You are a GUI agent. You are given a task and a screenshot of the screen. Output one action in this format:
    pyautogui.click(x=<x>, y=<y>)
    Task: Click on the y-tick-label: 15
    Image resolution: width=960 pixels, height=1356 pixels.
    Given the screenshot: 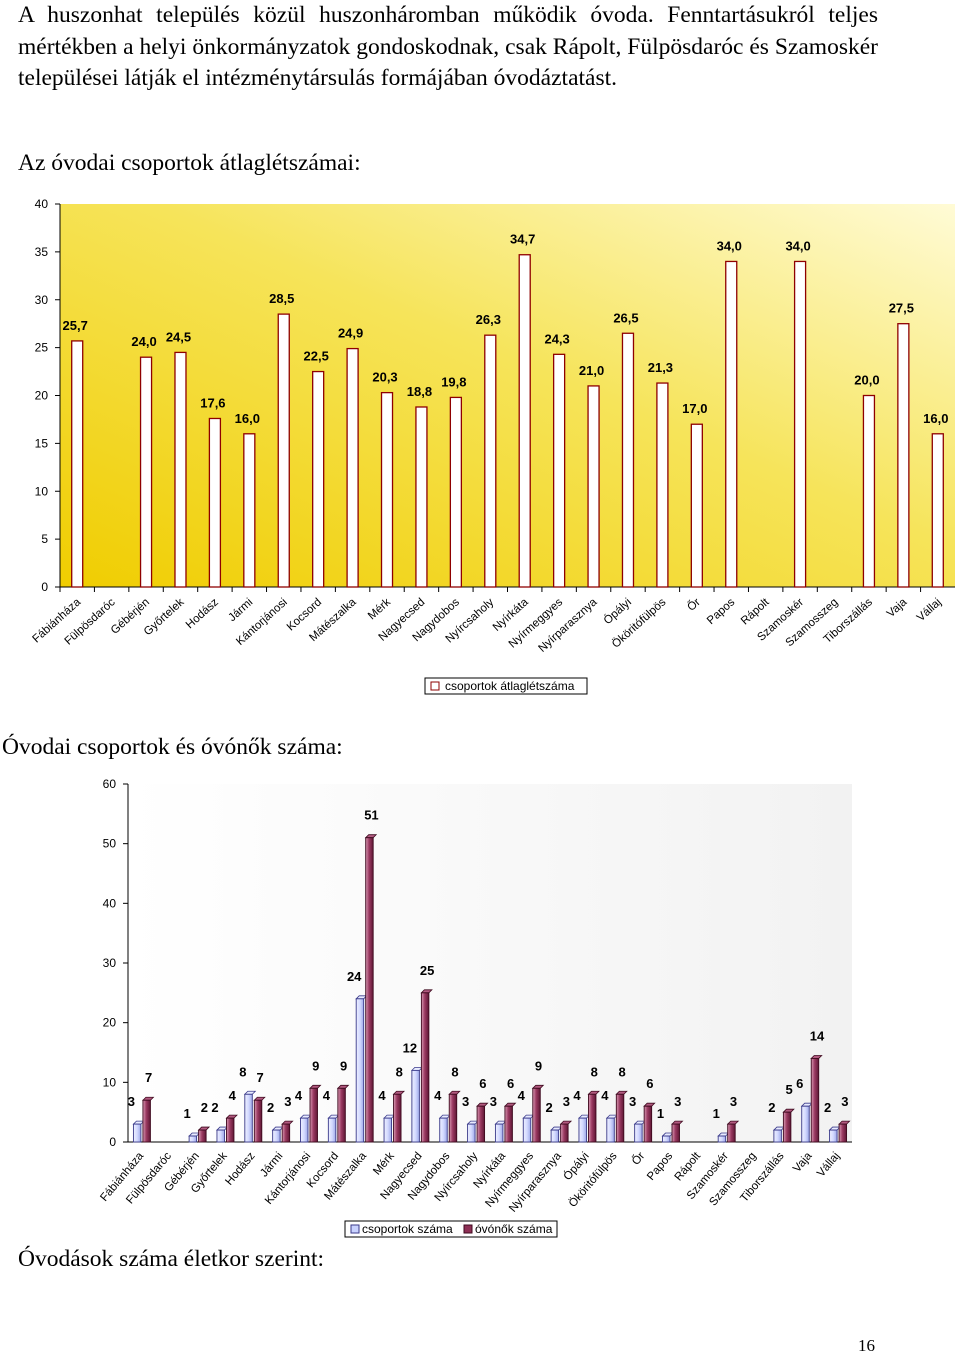 What is the action you would take?
    pyautogui.click(x=42, y=443)
    